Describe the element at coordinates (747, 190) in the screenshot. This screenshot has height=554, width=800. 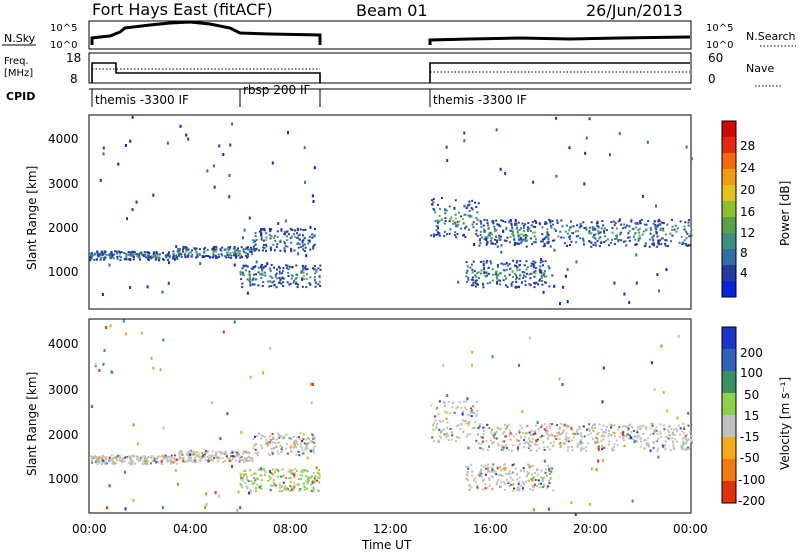
I see `power-cbar-tick-20: 20` at that location.